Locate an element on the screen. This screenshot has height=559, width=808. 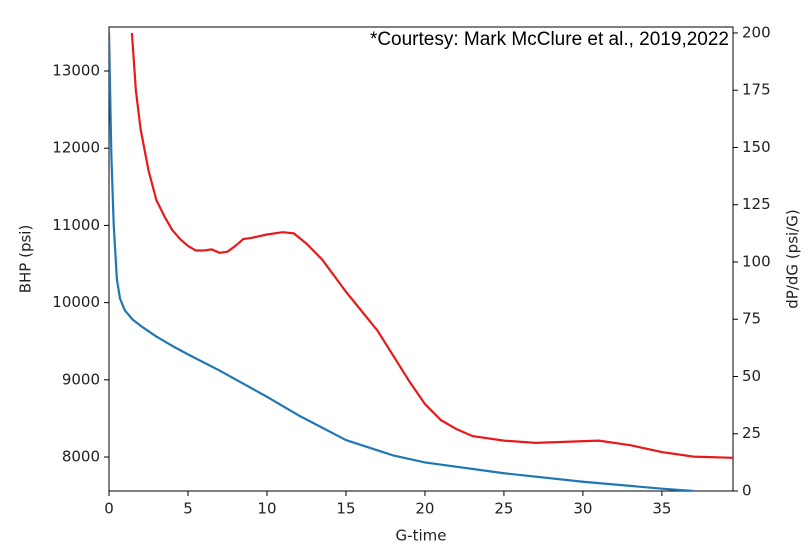
y2-tick-label: 50 is located at coordinates (751, 376).